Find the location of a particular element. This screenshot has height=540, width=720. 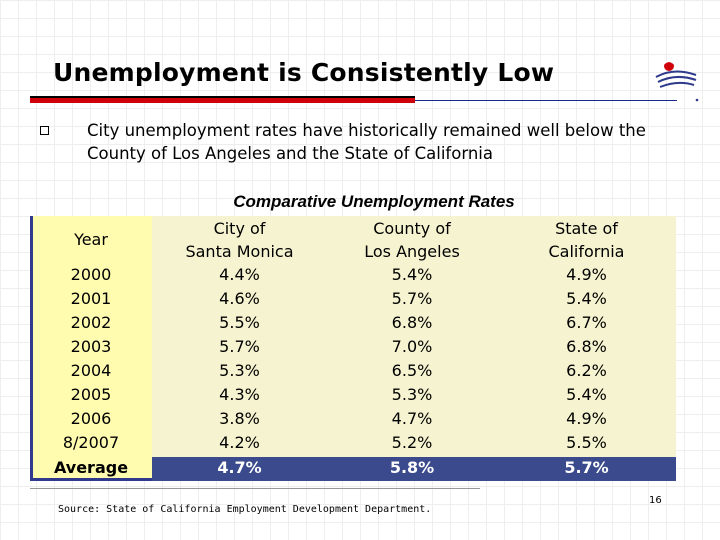

title-rule-red is located at coordinates (222, 100).